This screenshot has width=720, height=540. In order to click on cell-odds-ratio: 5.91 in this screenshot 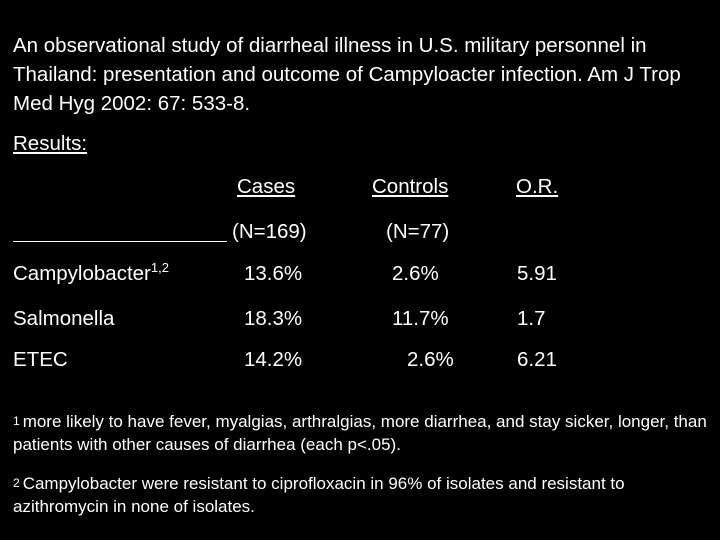, I will do `click(537, 273)`.